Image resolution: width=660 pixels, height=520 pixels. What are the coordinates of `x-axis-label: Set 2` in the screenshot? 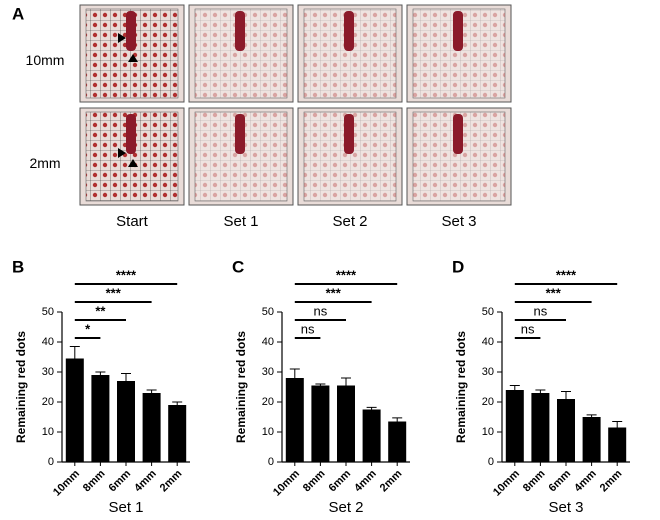 It's located at (345, 507).